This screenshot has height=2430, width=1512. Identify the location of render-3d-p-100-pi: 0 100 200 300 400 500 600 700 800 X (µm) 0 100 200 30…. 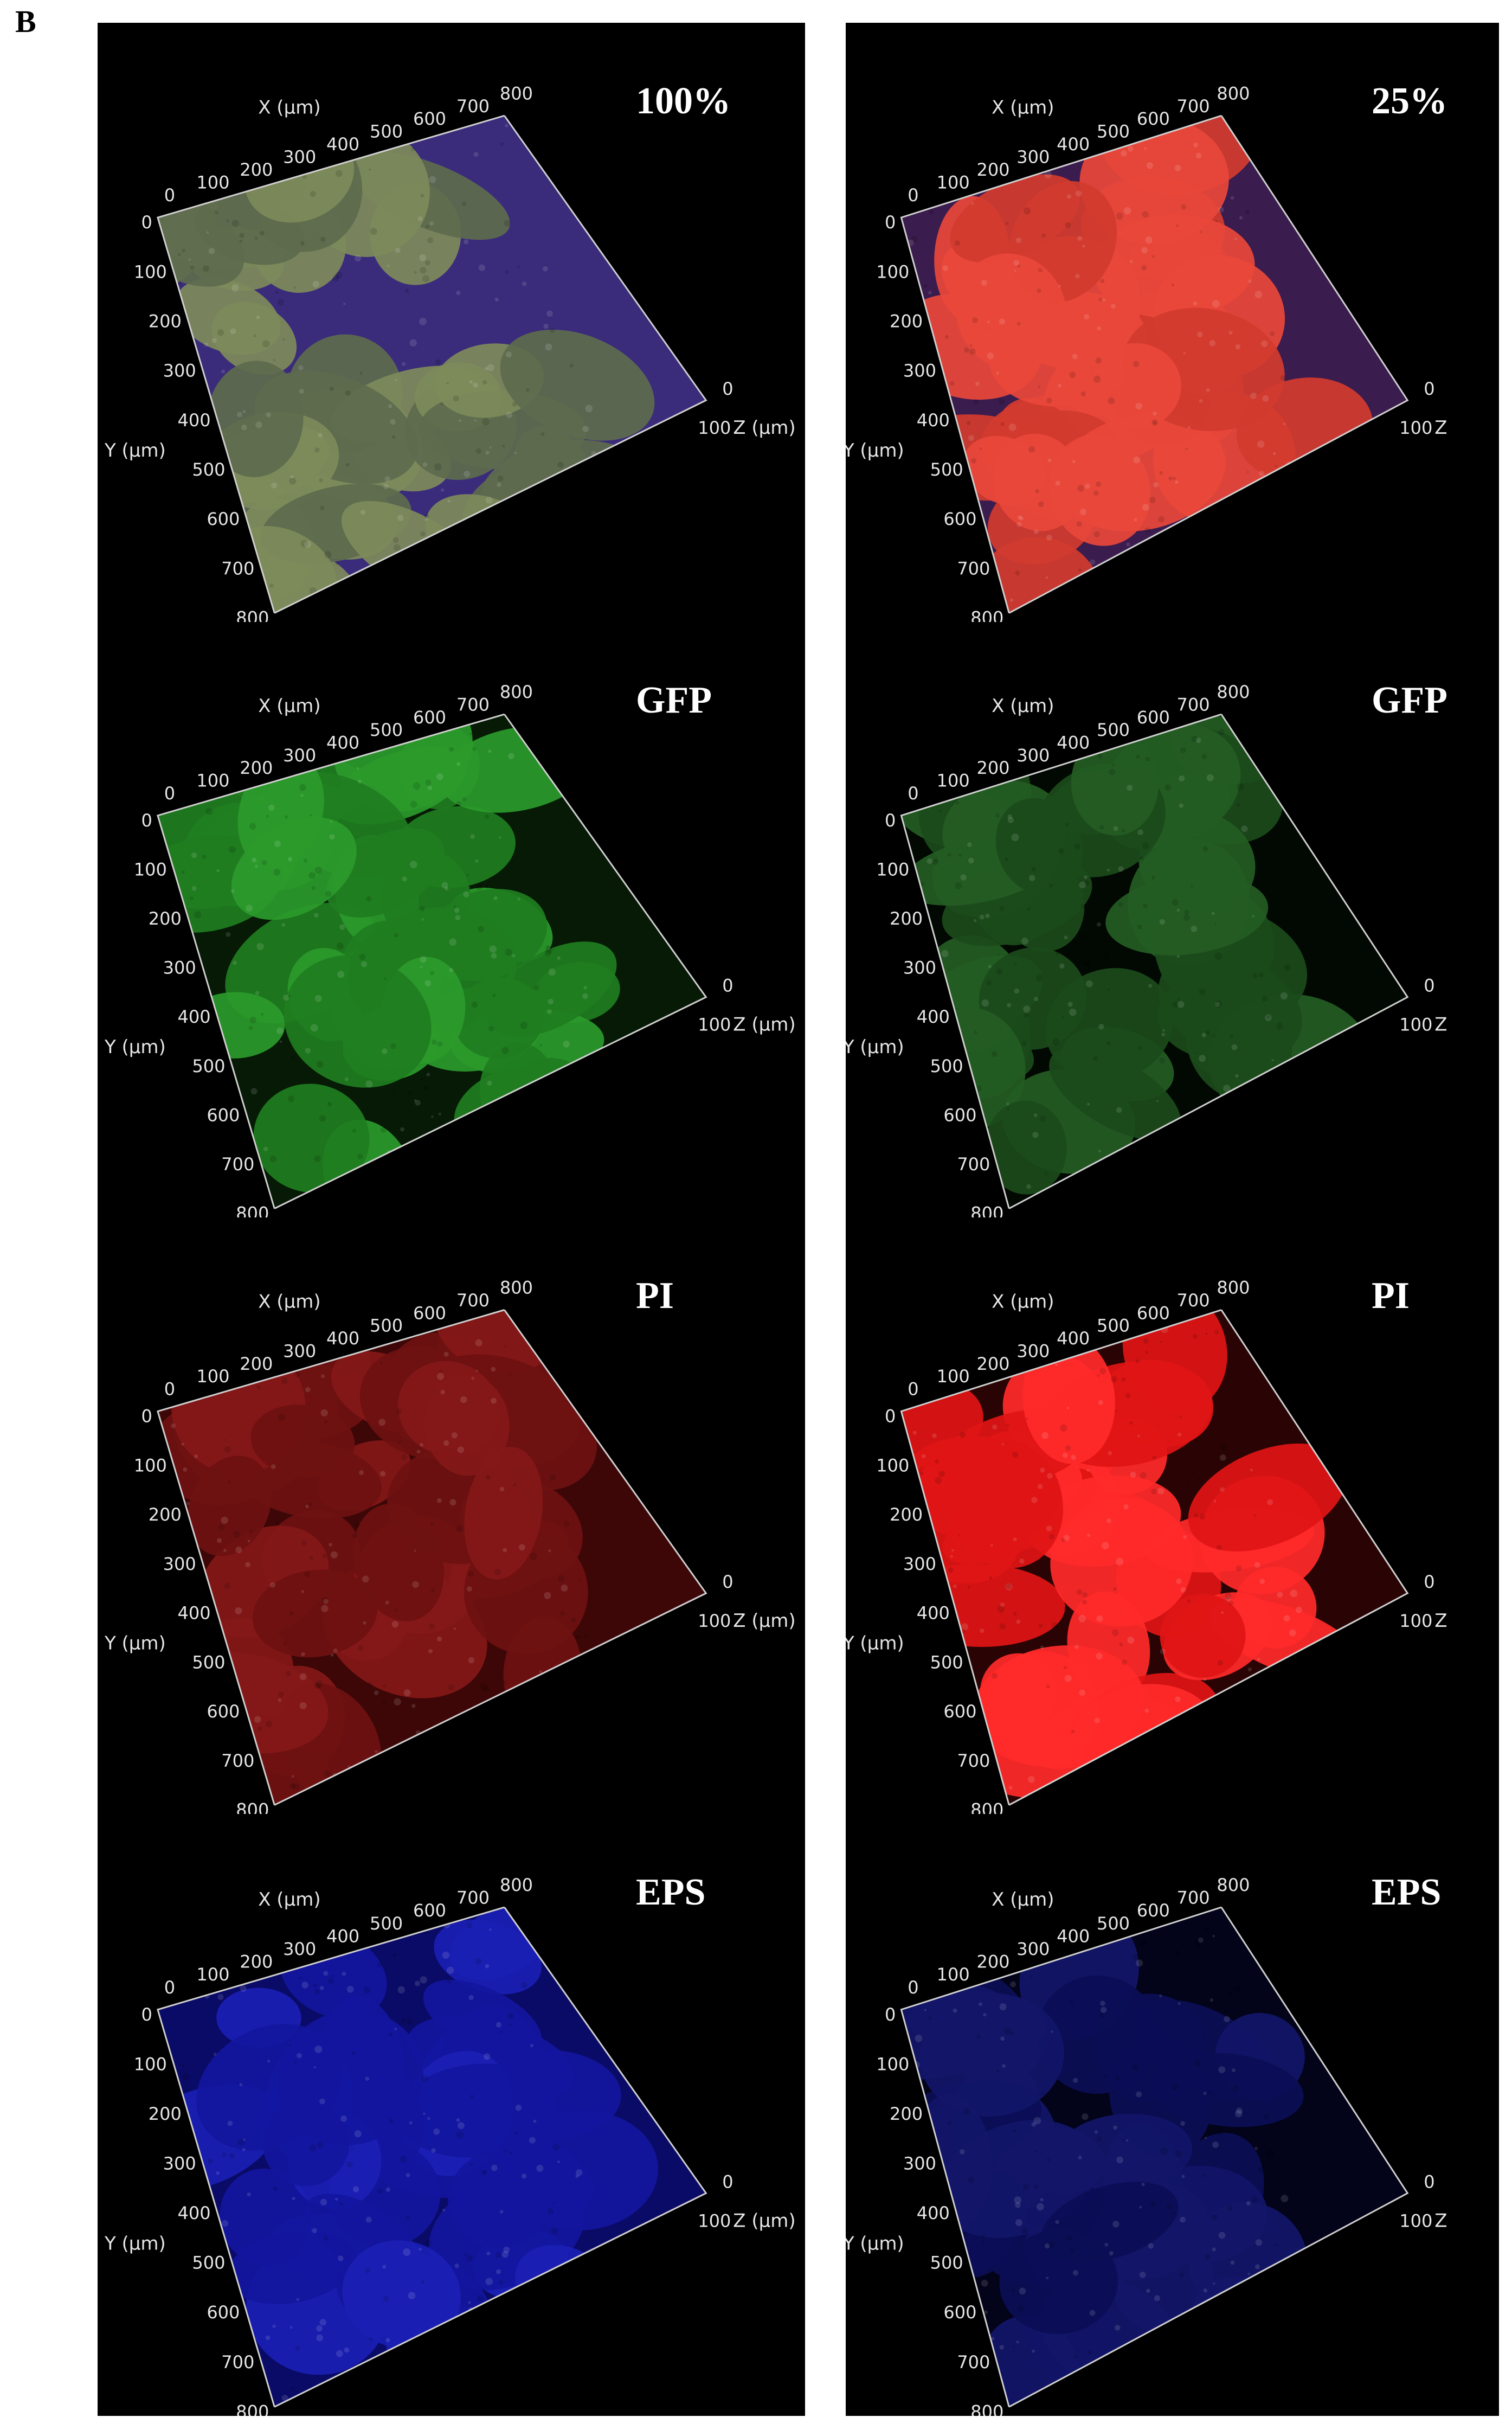
(450, 1546).